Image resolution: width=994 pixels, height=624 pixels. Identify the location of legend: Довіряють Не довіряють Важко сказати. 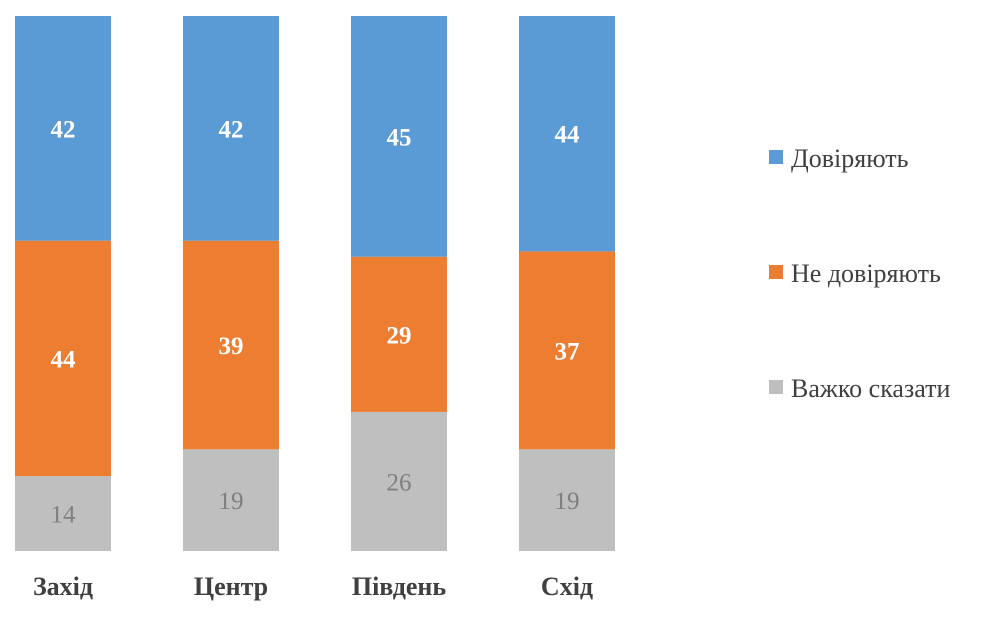
(859, 273).